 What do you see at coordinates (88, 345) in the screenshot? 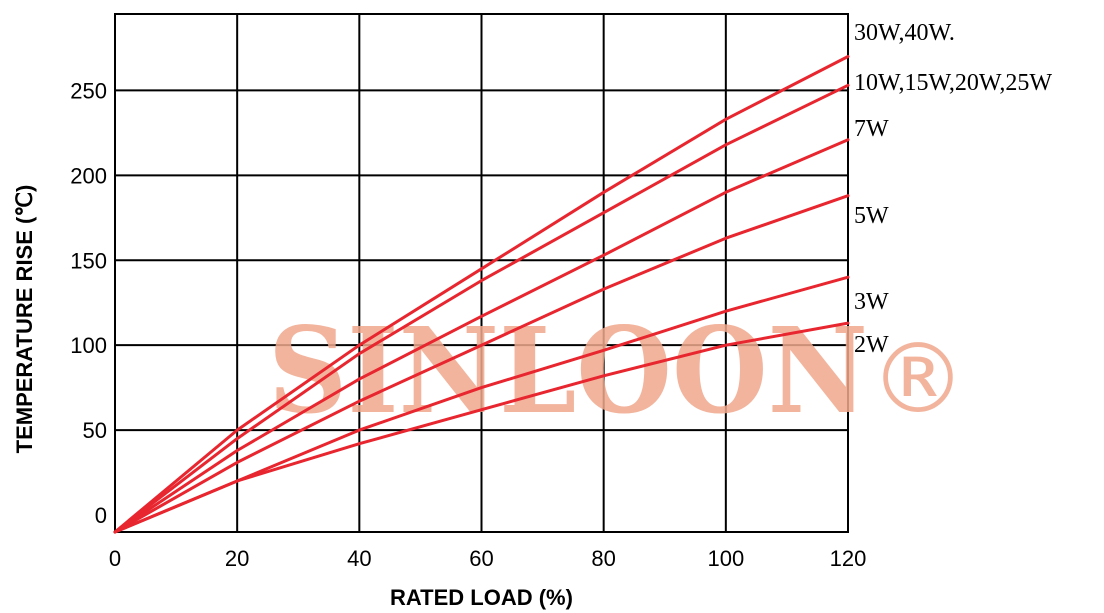
I see `y-tick-label: 100` at bounding box center [88, 345].